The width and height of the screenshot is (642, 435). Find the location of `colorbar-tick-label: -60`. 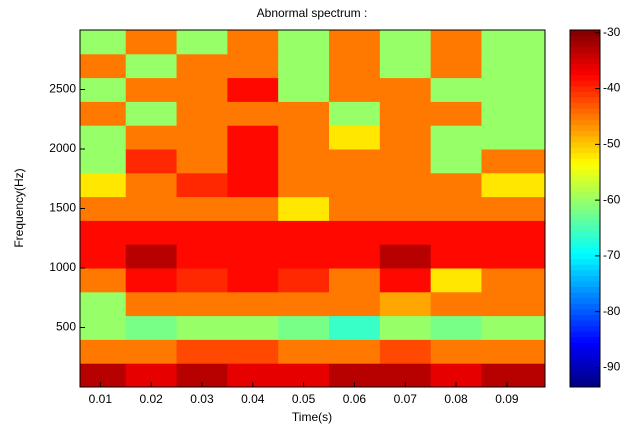

colorbar-tick-label: -60 is located at coordinates (612, 199).